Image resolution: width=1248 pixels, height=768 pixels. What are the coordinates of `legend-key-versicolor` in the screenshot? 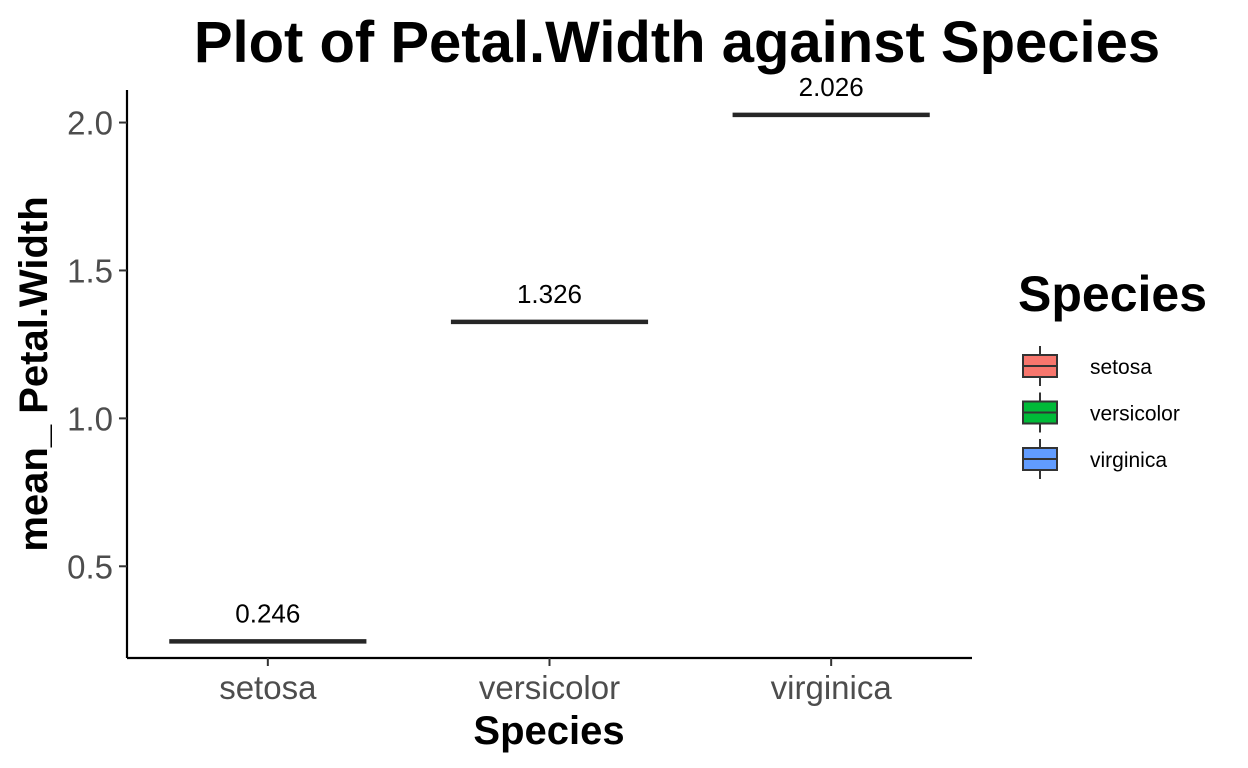 It's located at (1040, 412).